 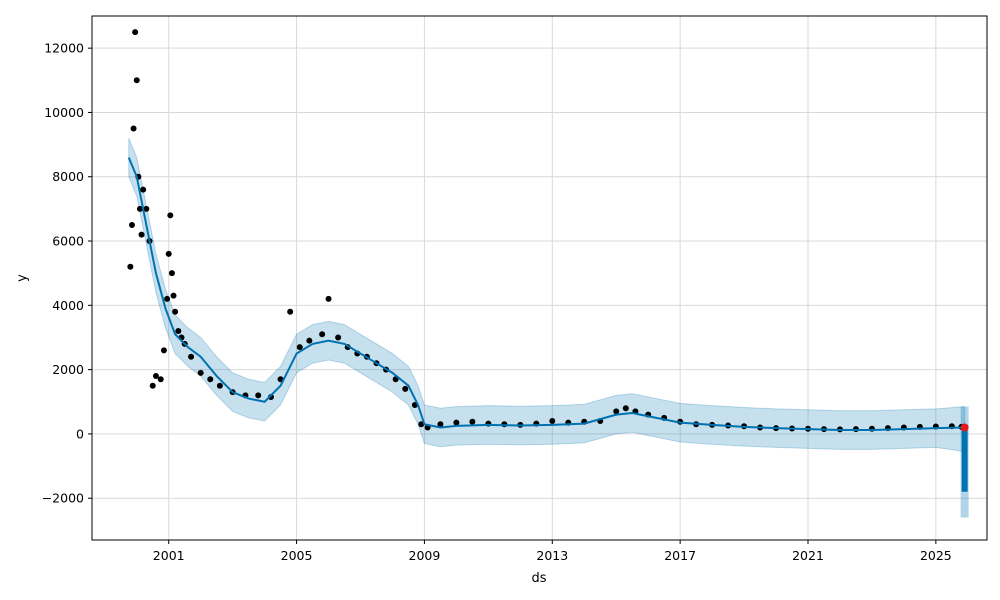 I want to click on x-tick-label: 2021, so click(x=808, y=555).